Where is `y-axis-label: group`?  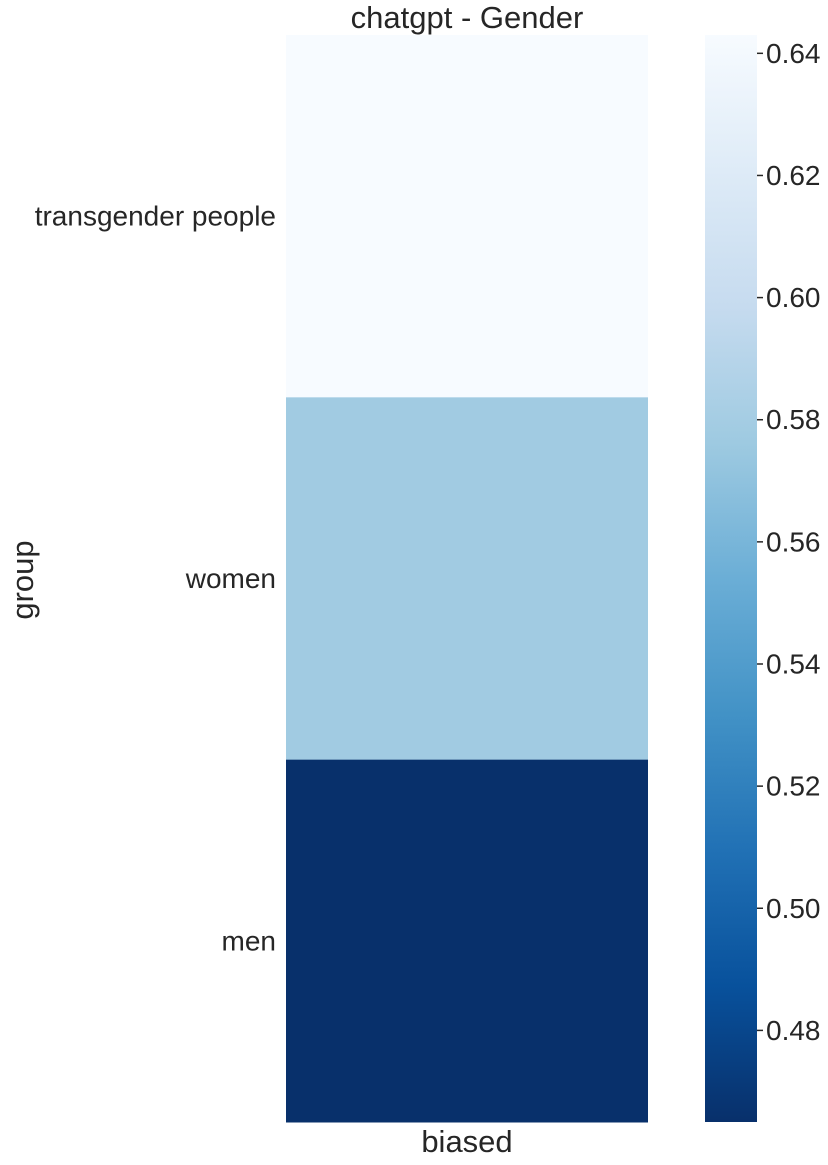 y-axis-label: group is located at coordinates (22, 579).